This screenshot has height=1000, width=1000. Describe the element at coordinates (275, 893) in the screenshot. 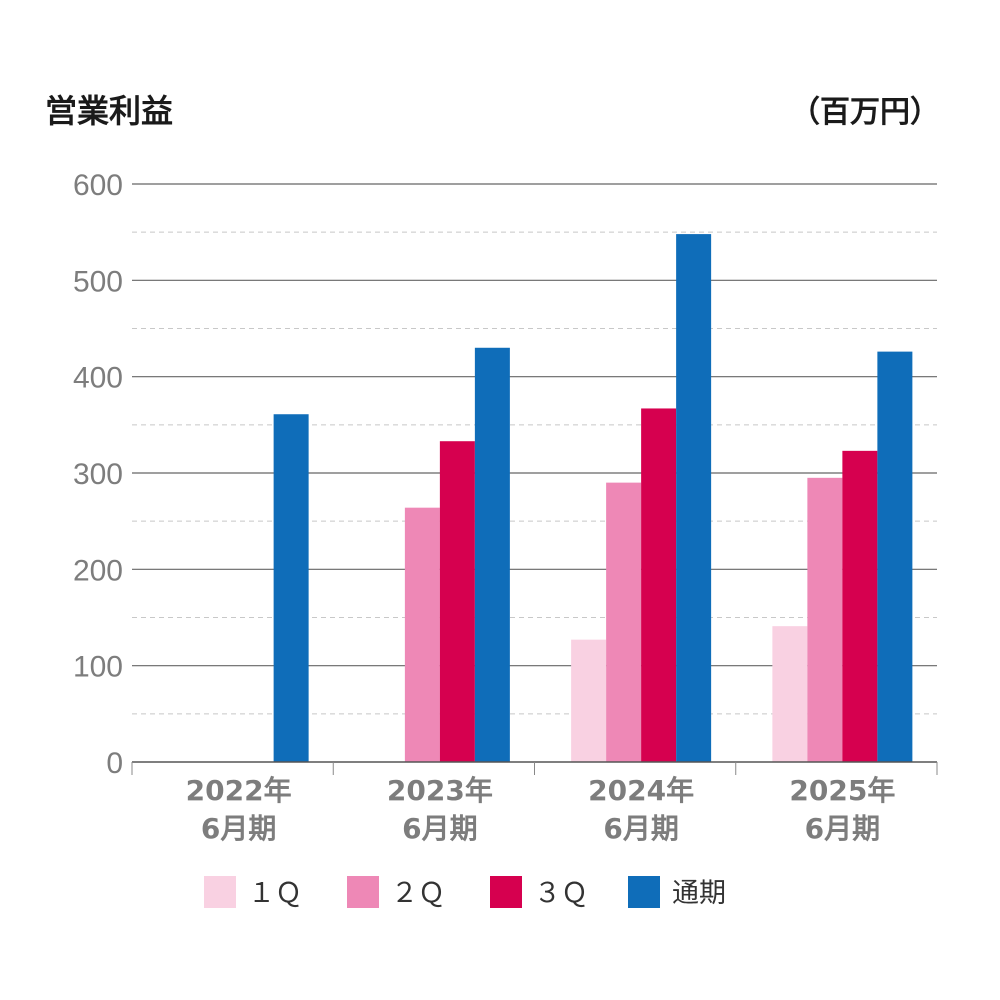

I see `legend-label: １Ｑ` at that location.